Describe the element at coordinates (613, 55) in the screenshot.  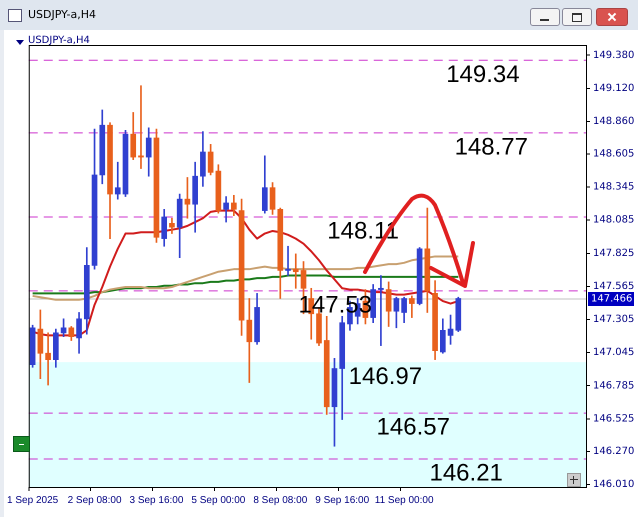
I see `y-tick-label: 149.380` at that location.